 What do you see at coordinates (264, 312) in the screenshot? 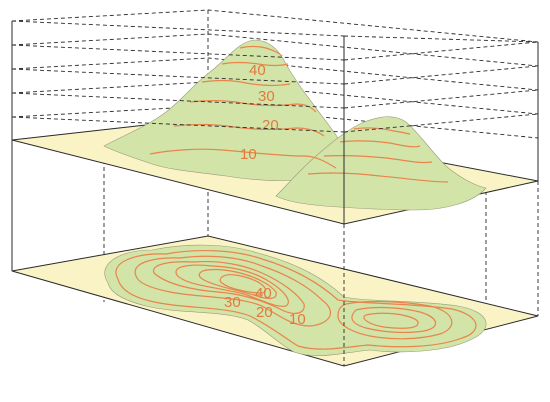
I see `map-contour-label-20: 20` at bounding box center [264, 312].